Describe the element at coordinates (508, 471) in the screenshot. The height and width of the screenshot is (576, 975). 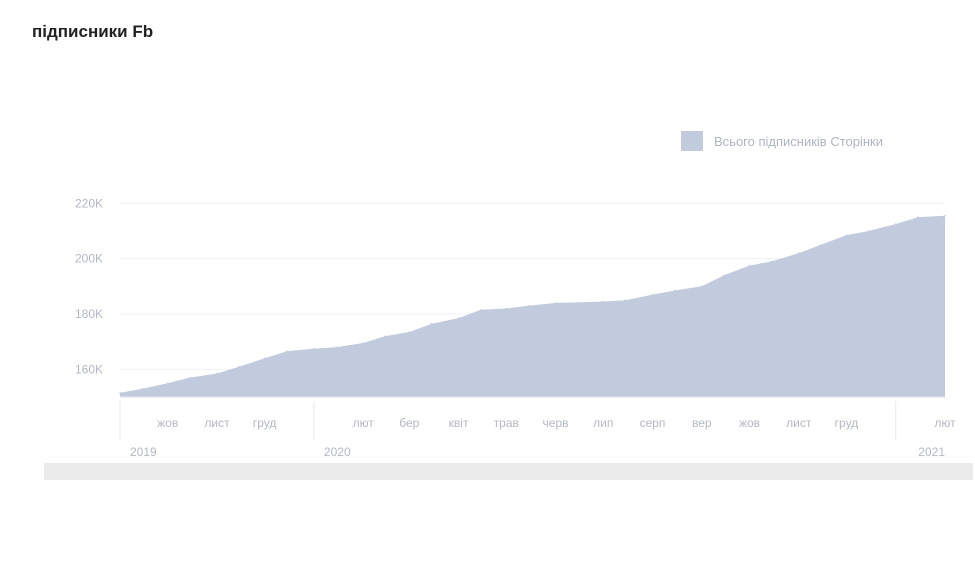
I see `horizontal-scrollbar` at that location.